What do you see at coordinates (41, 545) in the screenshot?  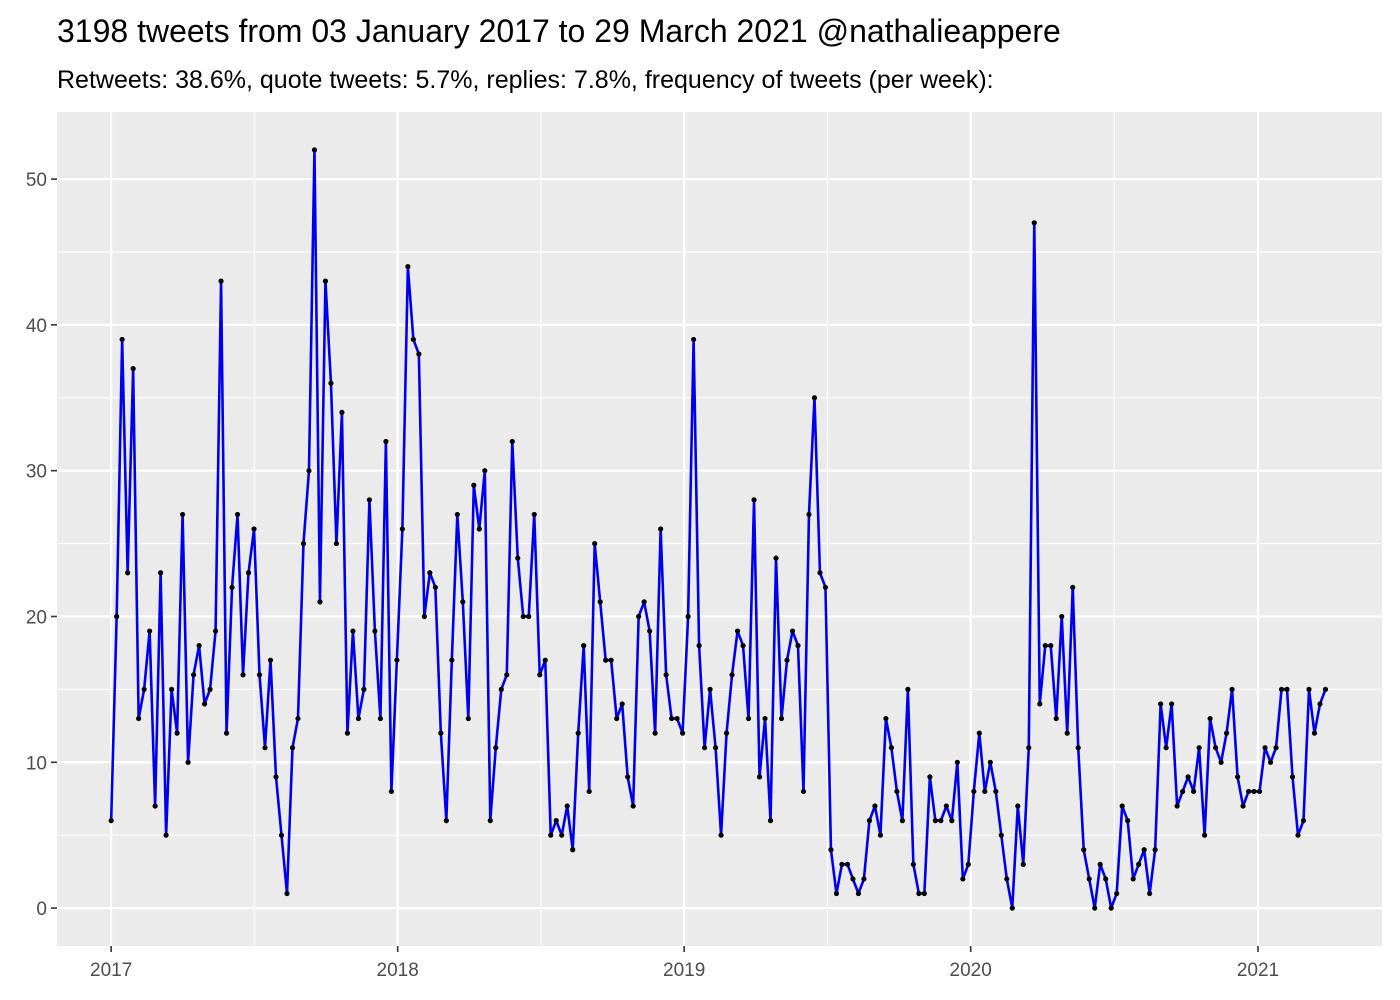 I see `y-axis: 0 10 20 30 40 50` at bounding box center [41, 545].